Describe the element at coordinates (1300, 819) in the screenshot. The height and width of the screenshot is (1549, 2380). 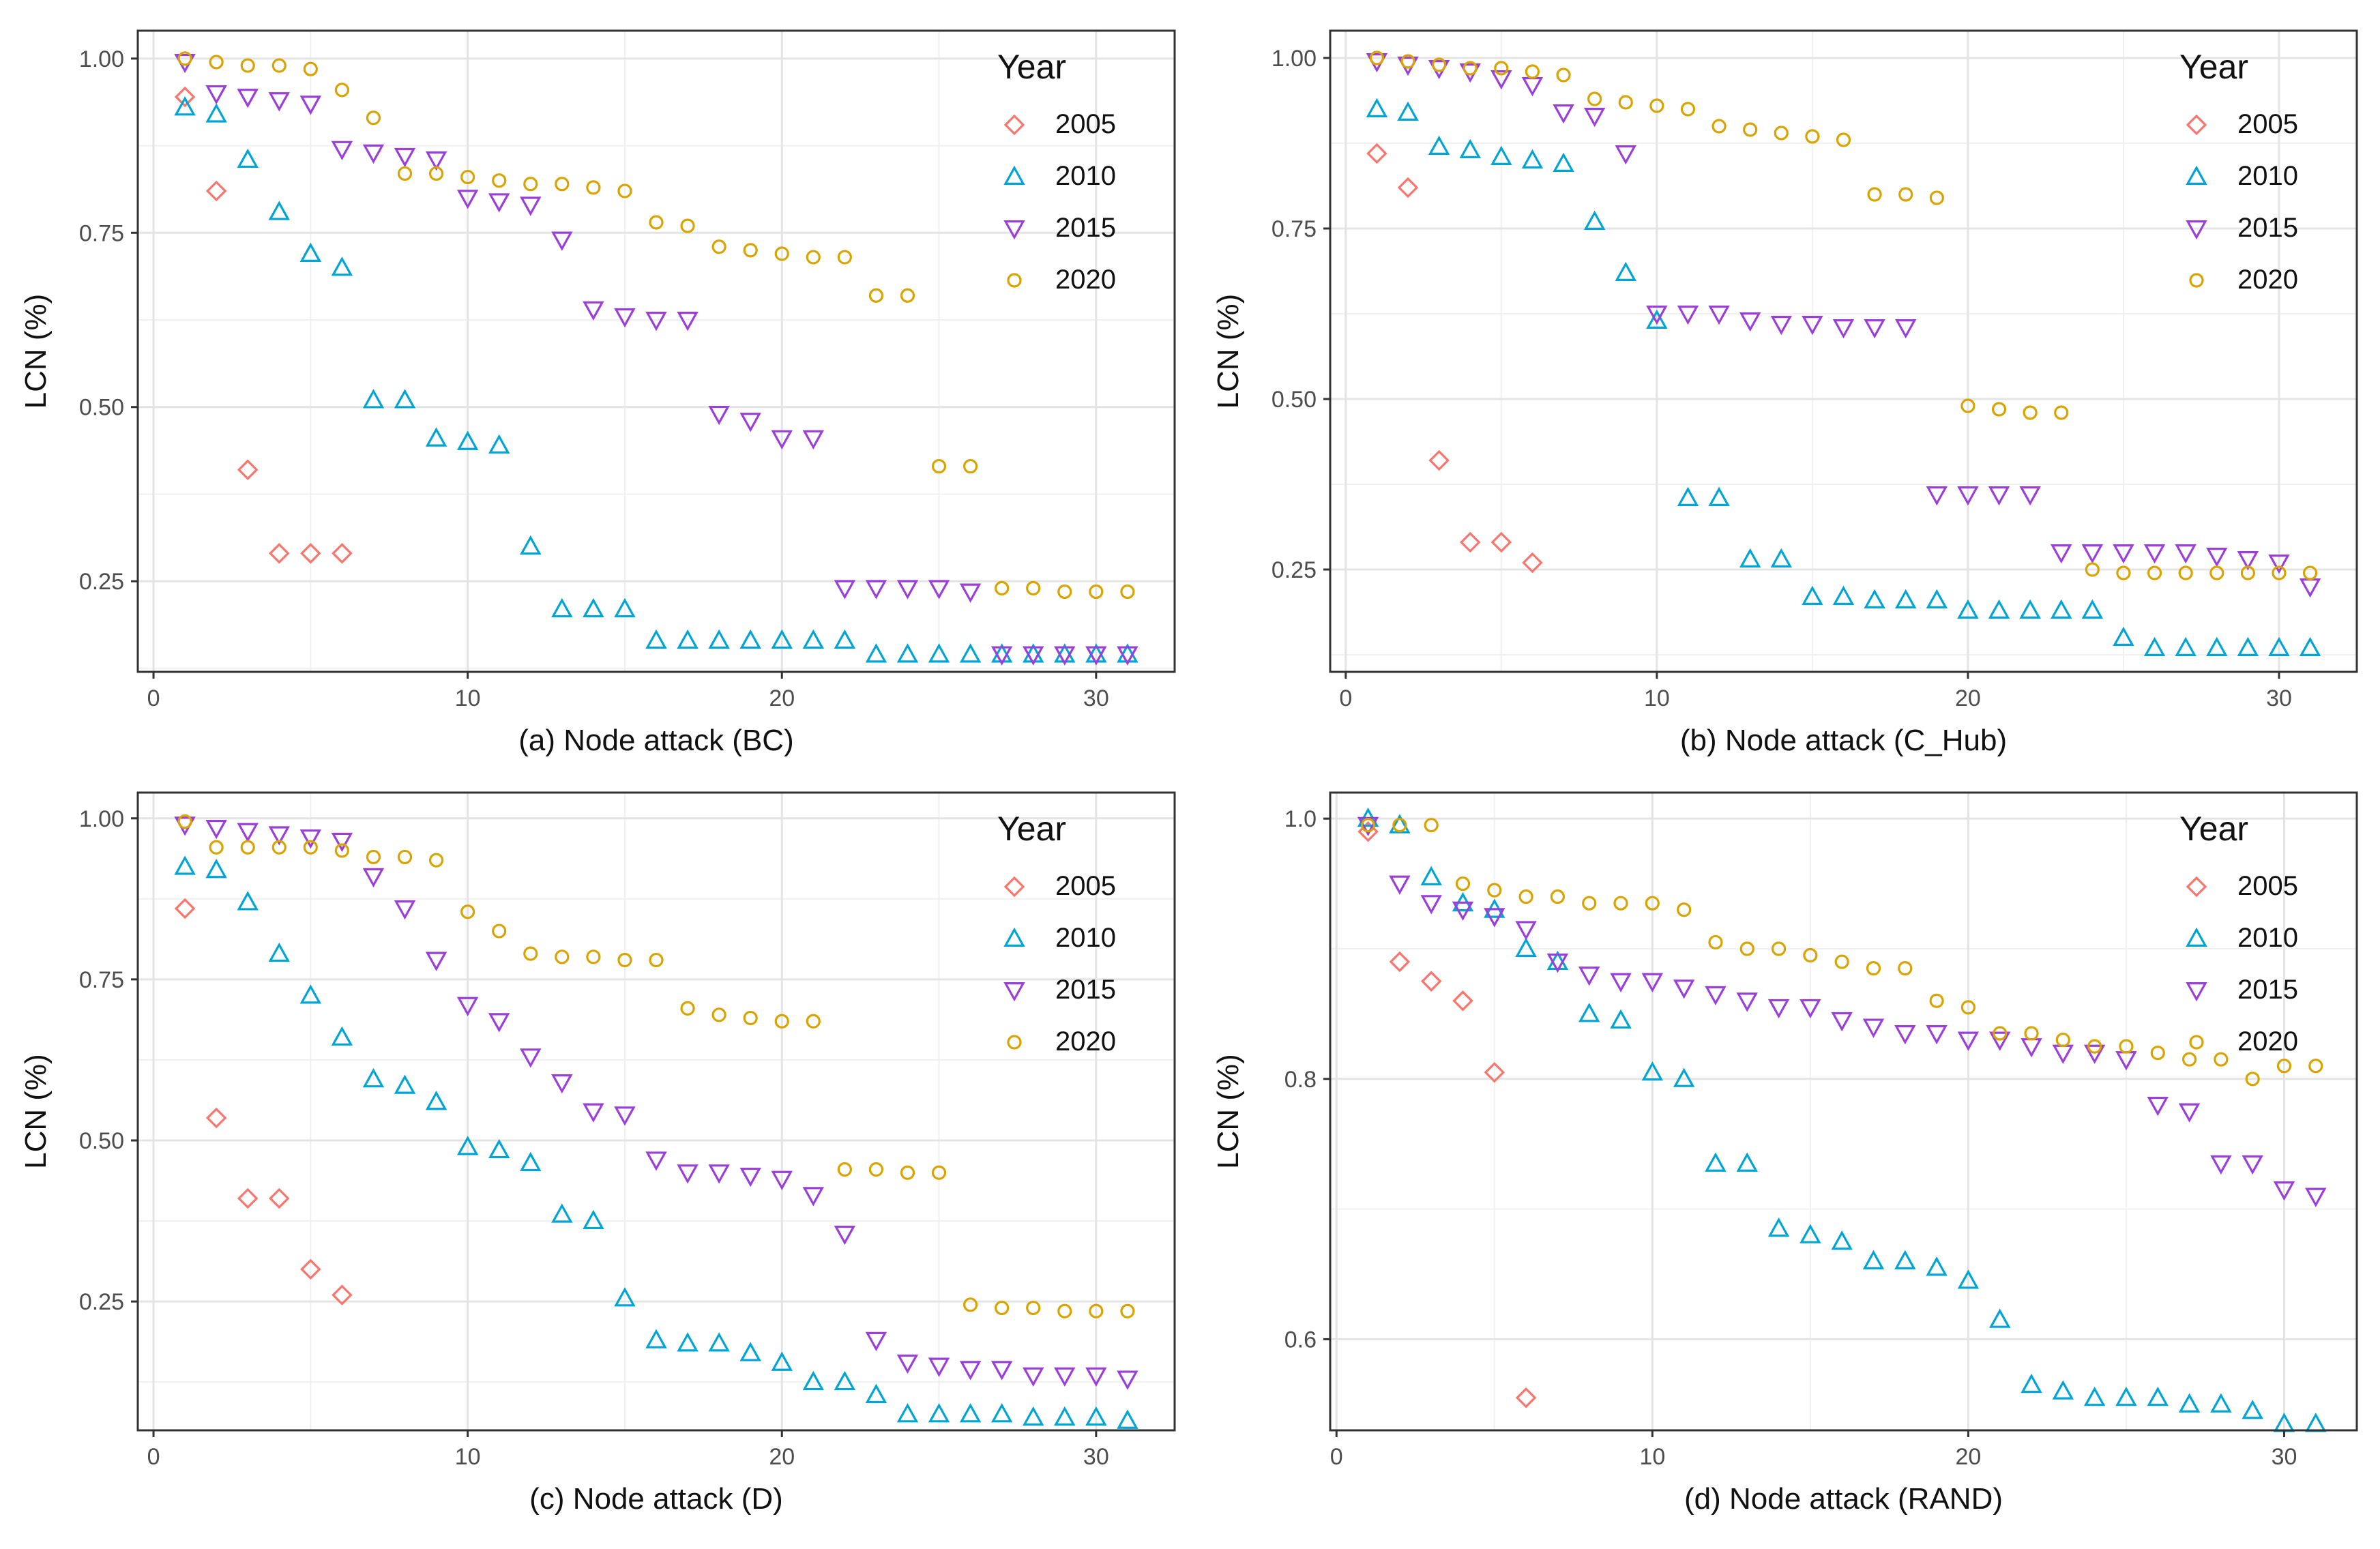
I see `y-tick-label: 1.0` at that location.